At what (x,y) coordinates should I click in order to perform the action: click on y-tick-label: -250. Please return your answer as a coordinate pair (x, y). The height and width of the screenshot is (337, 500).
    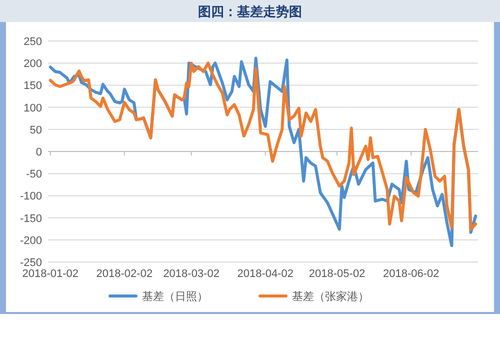
    Looking at the image, I should click on (31, 263).